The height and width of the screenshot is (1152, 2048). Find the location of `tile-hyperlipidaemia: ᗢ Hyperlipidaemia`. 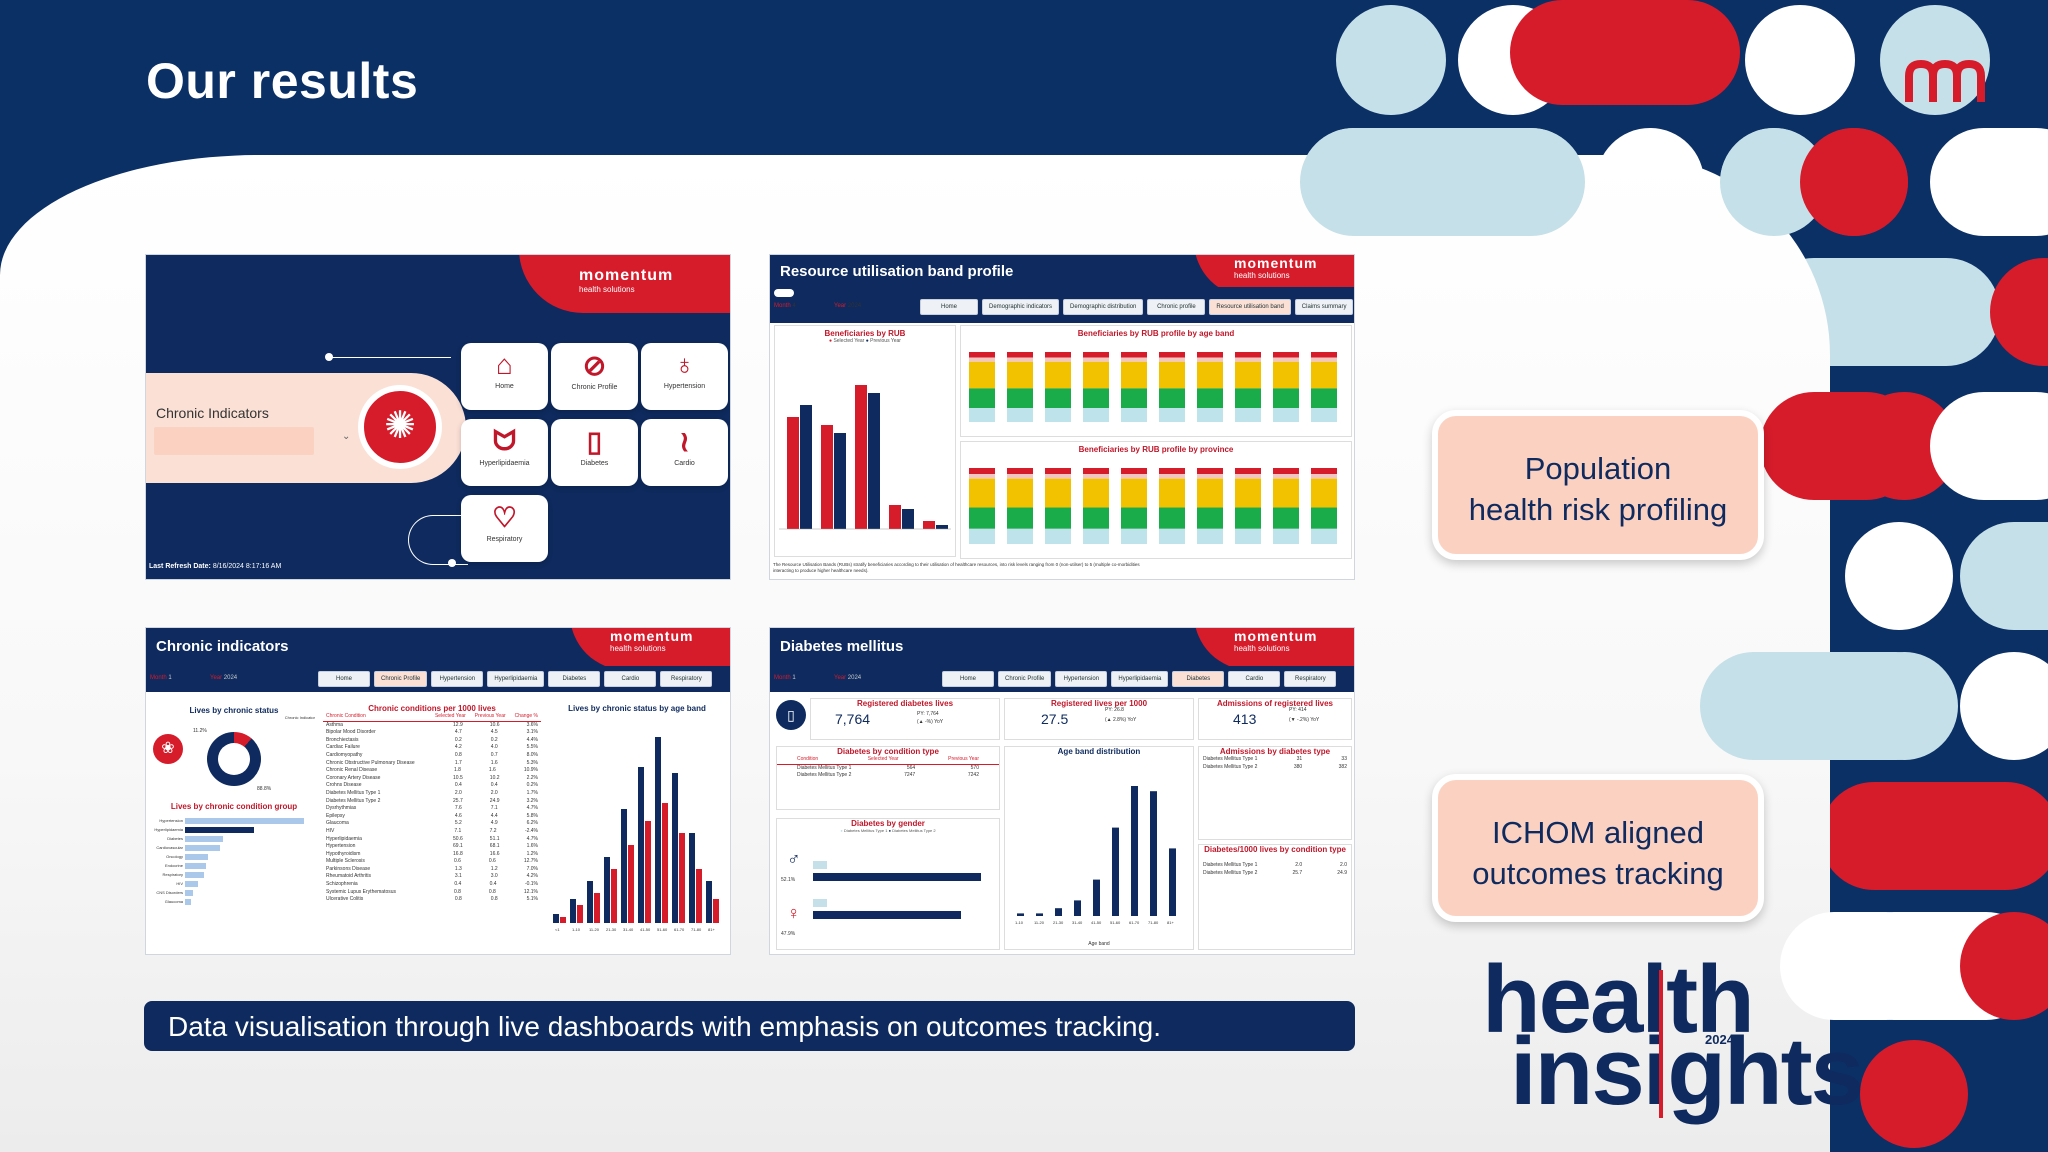

tile-hyperlipidaemia: ᗢ Hyperlipidaemia is located at coordinates (504, 452).